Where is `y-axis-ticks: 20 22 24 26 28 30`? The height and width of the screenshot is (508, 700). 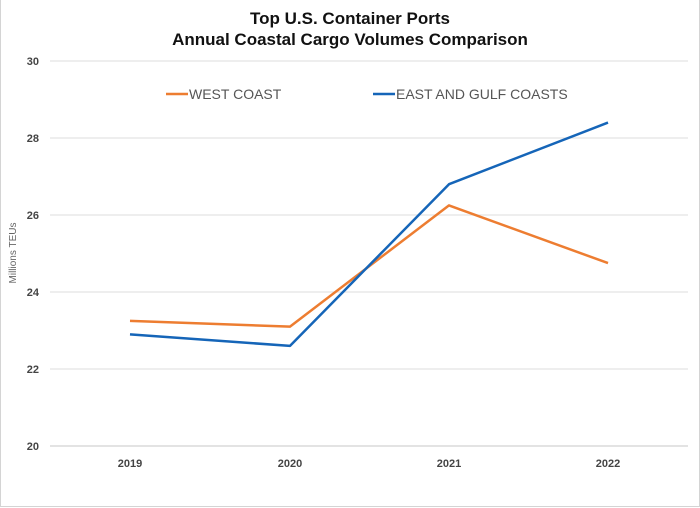 y-axis-ticks: 20 22 24 26 28 30 is located at coordinates (33, 254).